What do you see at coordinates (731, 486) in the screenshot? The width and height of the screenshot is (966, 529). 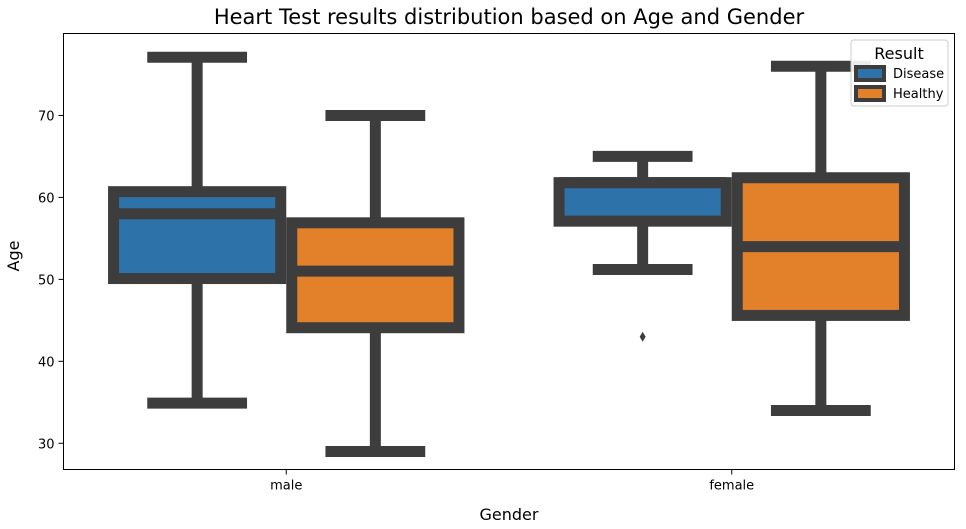 I see `x-tick-label: female` at bounding box center [731, 486].